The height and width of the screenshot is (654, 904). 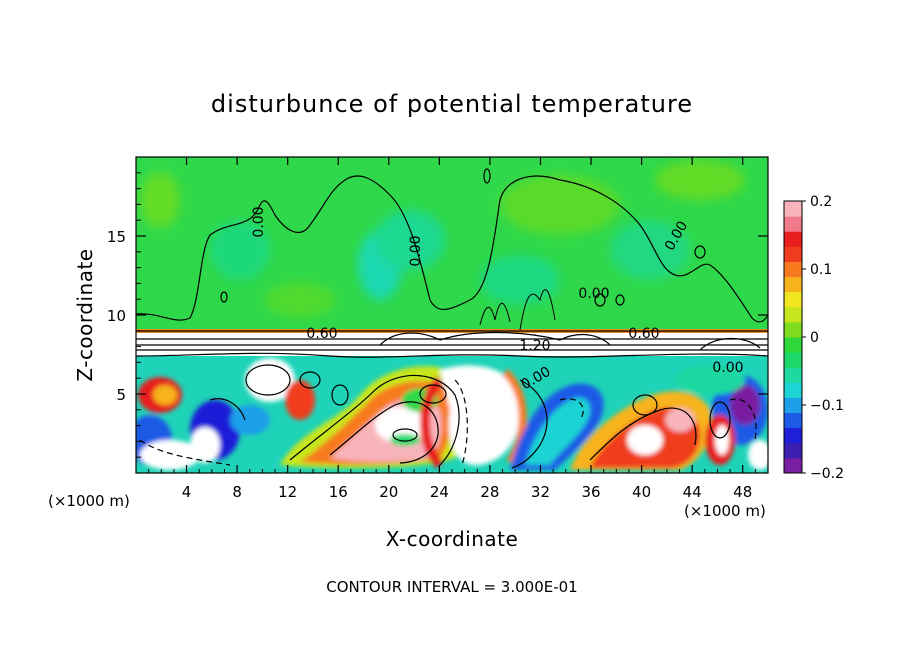 What do you see at coordinates (338, 492) in the screenshot?
I see `x-tick-label: 16` at bounding box center [338, 492].